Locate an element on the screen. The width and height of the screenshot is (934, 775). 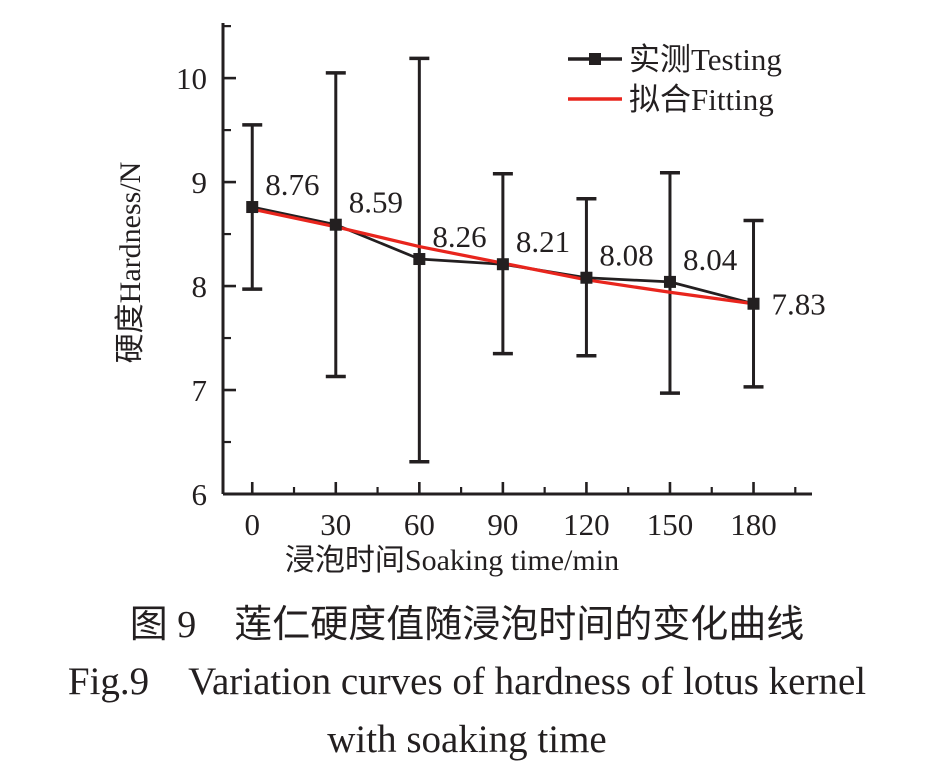
y-tick-label: 7 is located at coordinates (200, 390).